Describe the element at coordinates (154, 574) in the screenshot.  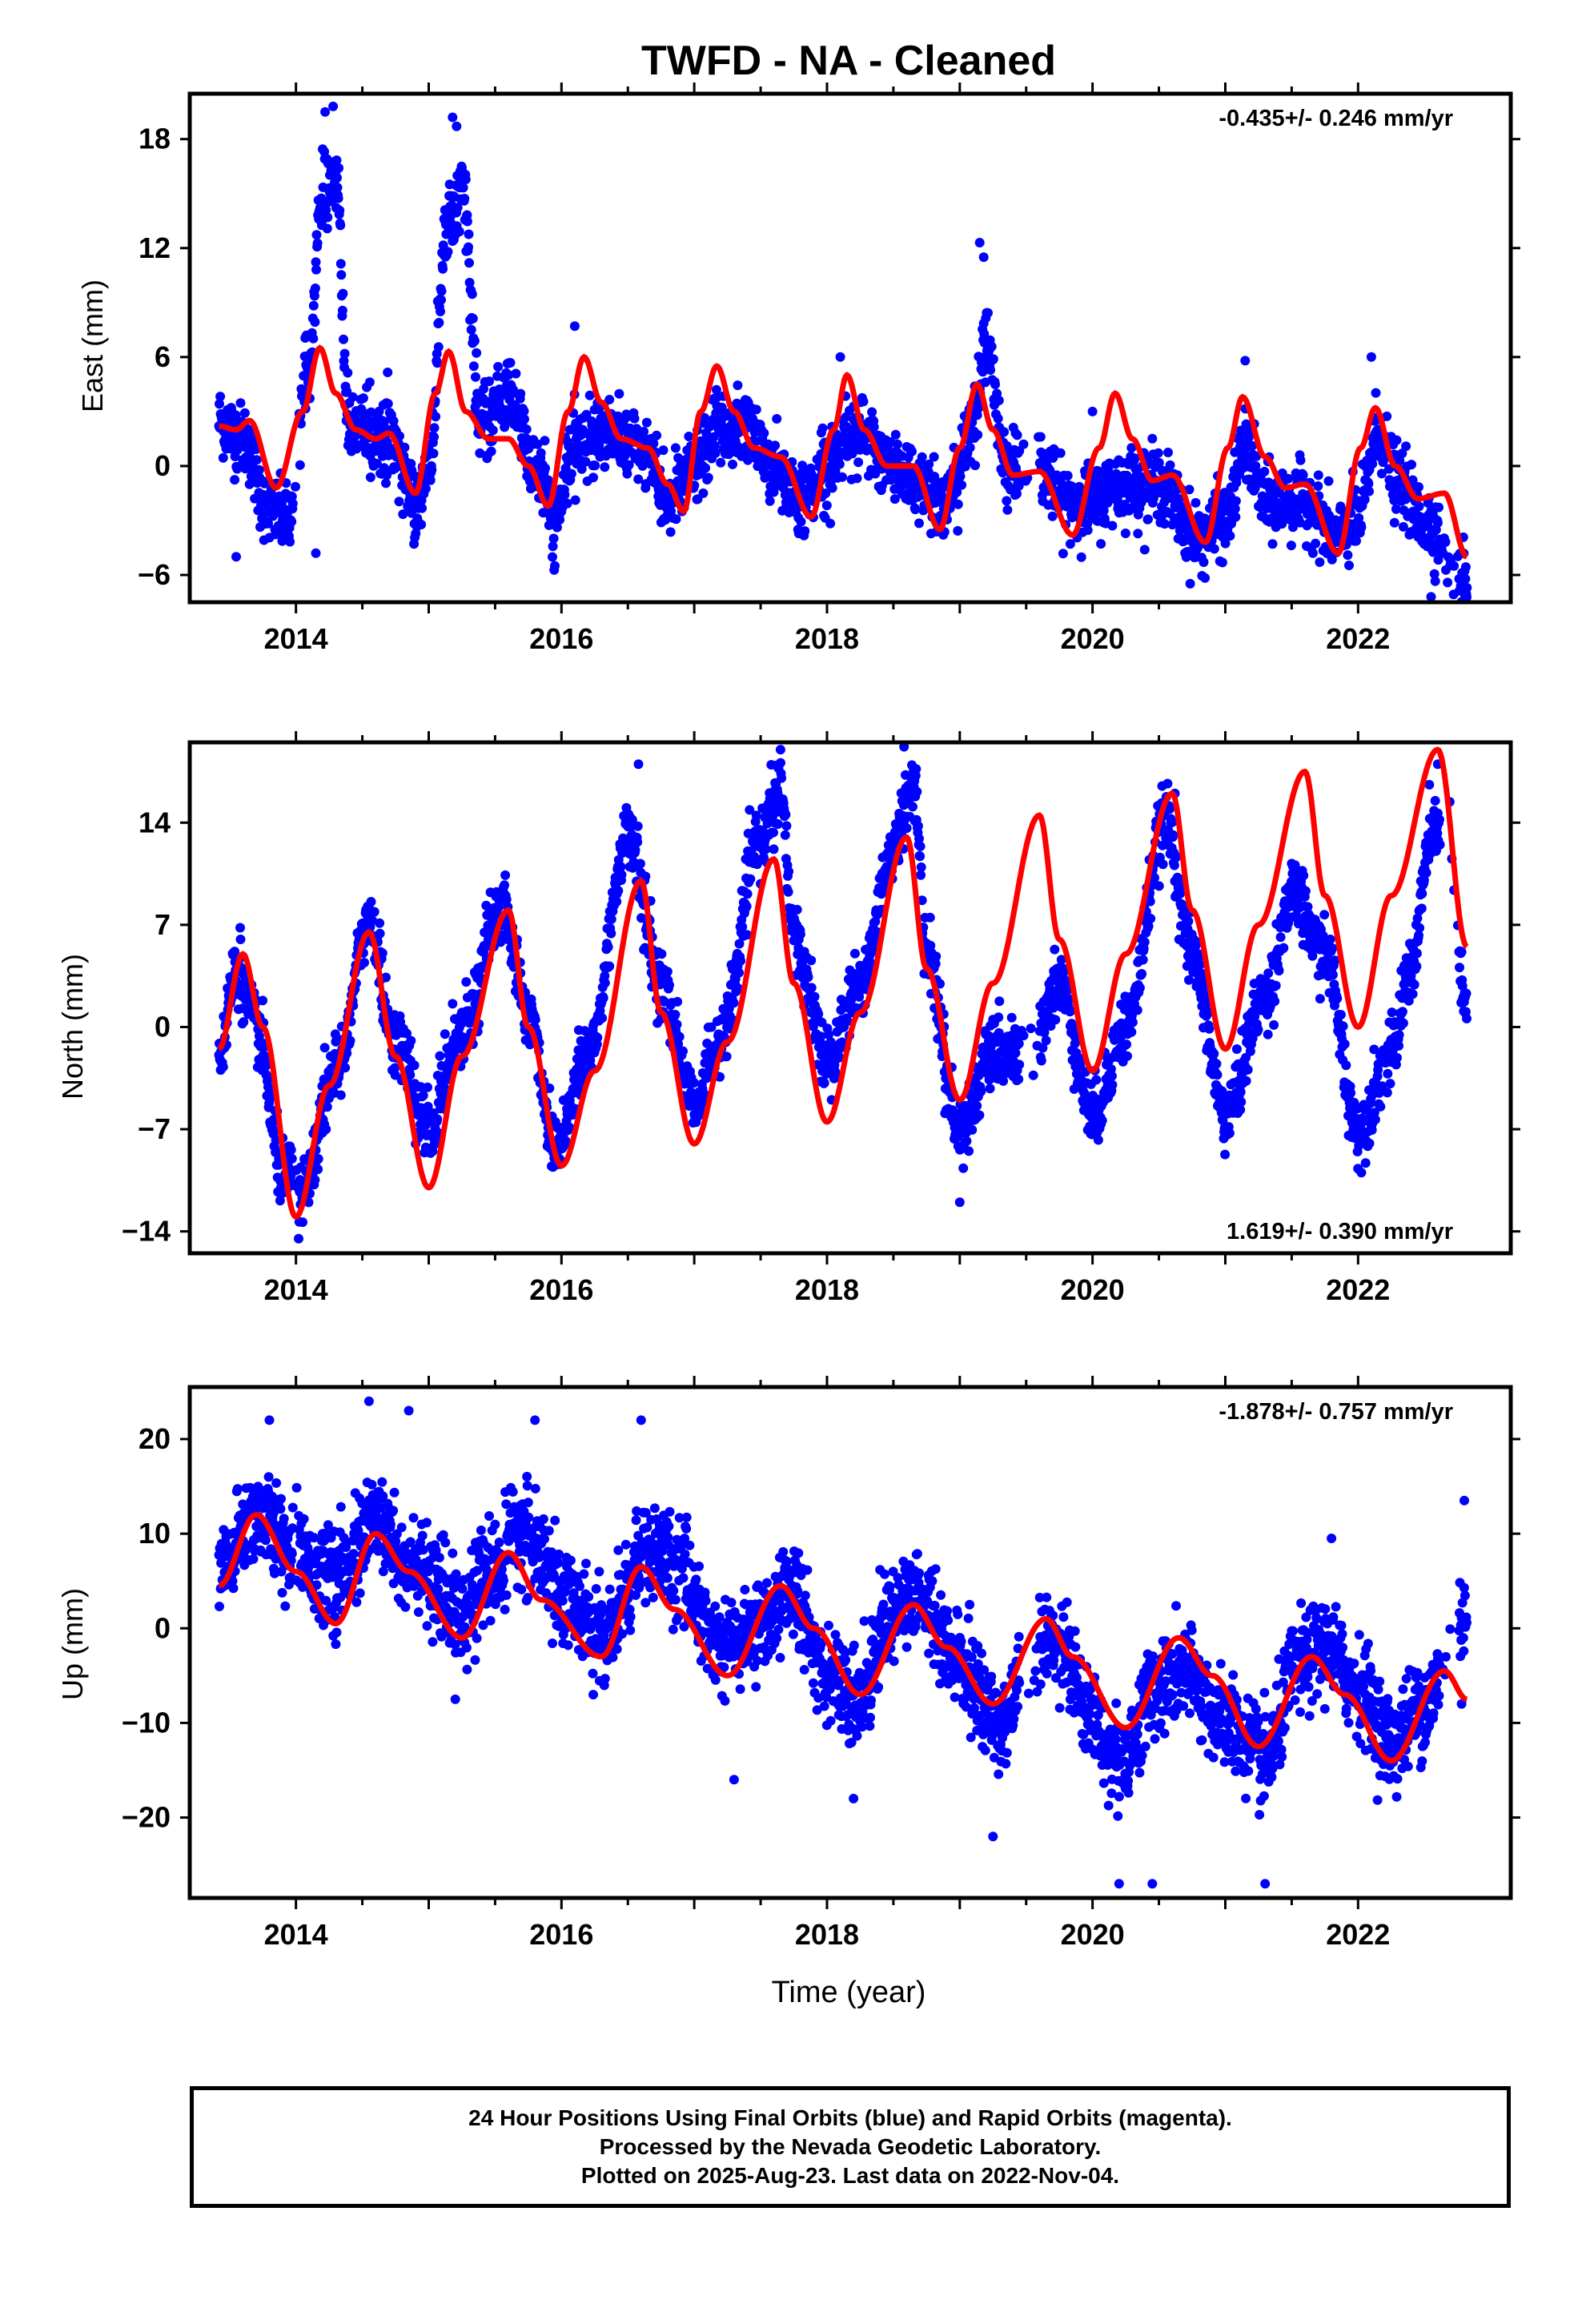
I see `east-y-tick-label: −6` at that location.